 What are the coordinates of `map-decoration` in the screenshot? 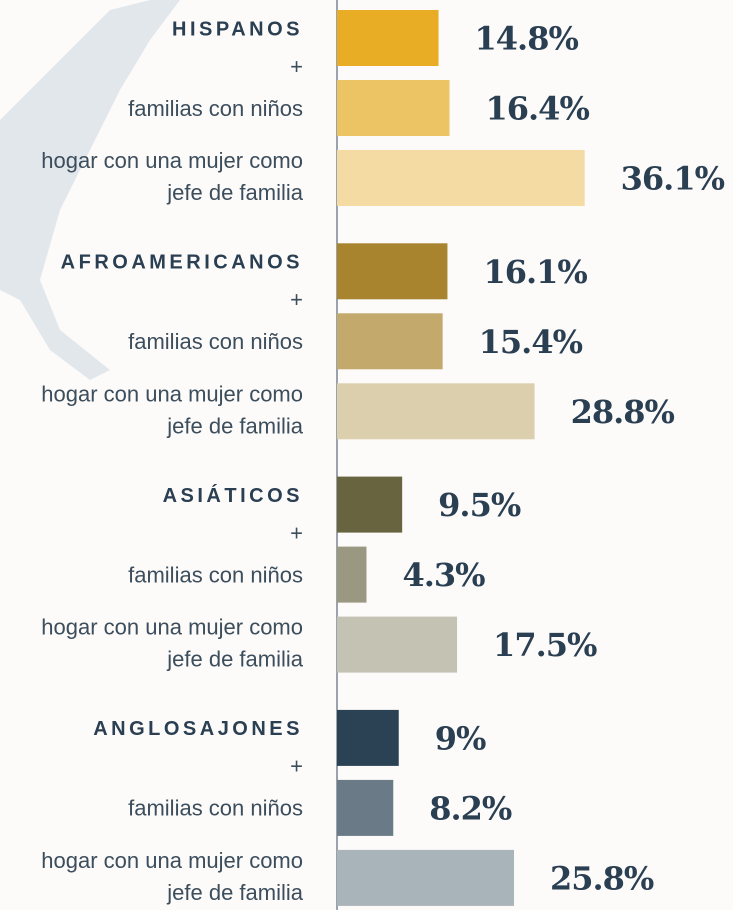 It's located at (90, 190).